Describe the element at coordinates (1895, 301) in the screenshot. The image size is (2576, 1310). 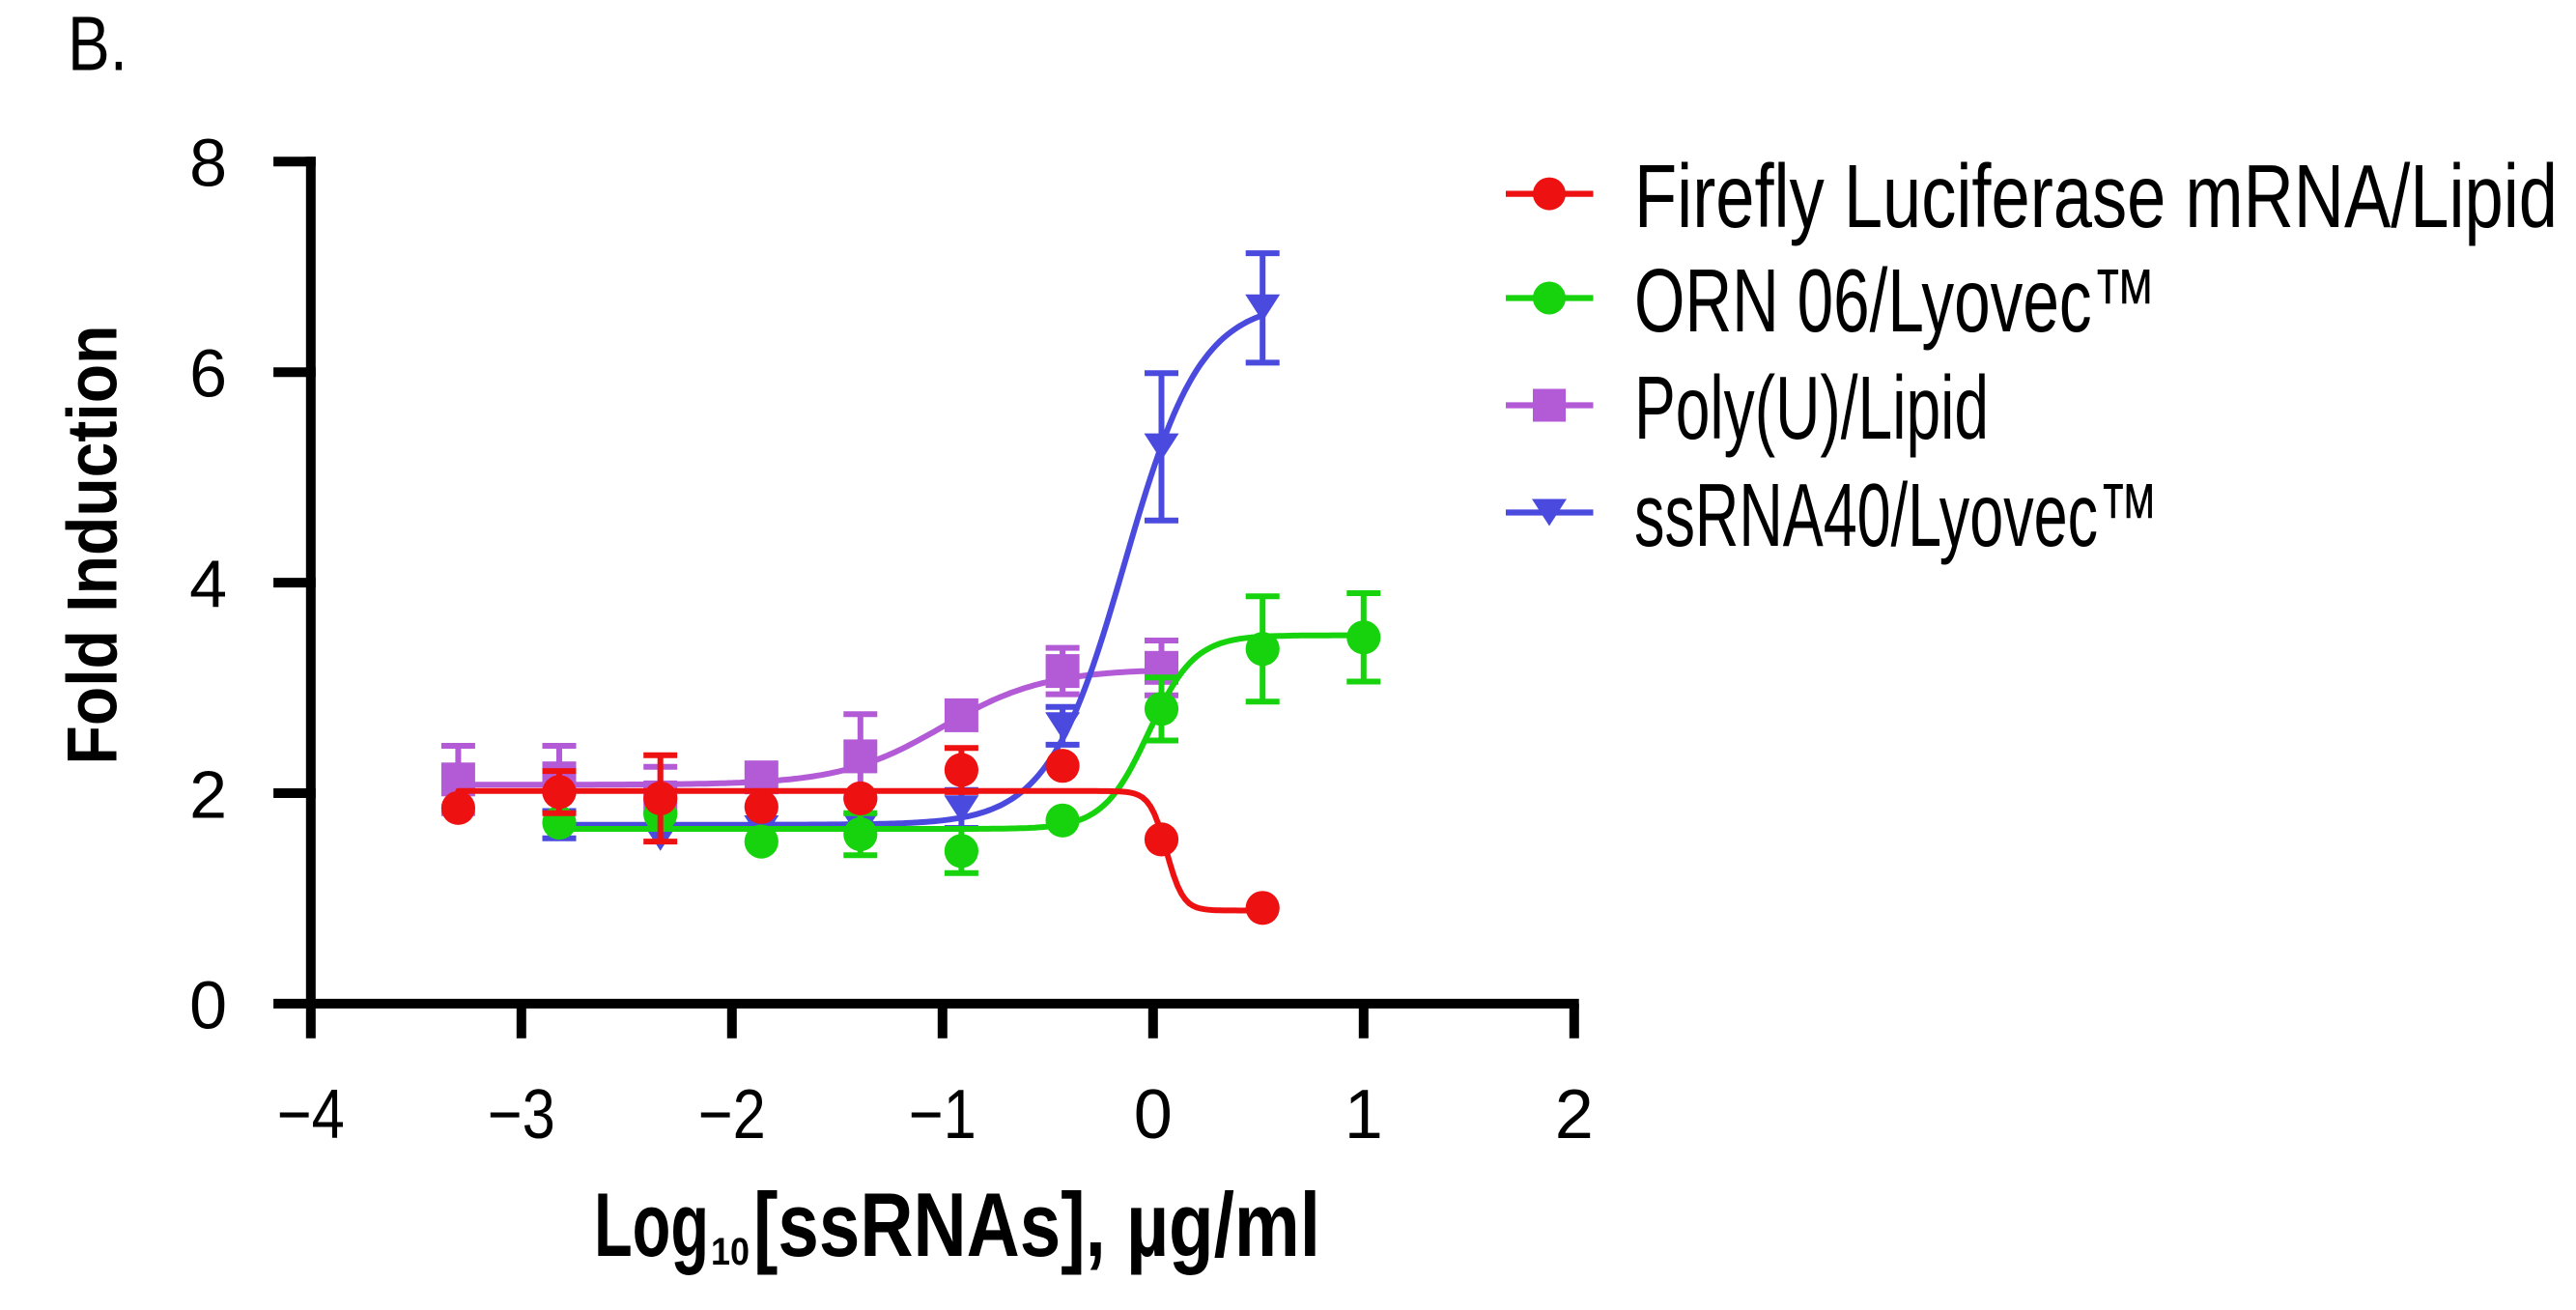
I see `svg-text: ORN 06/Lyovec™` at that location.